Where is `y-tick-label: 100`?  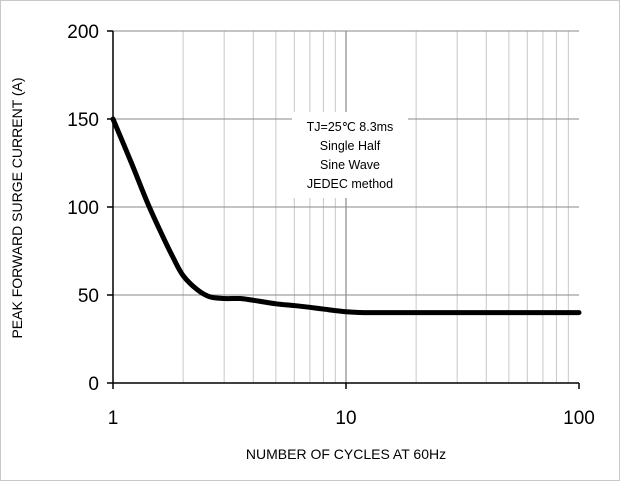 y-tick-label: 100 is located at coordinates (83, 208).